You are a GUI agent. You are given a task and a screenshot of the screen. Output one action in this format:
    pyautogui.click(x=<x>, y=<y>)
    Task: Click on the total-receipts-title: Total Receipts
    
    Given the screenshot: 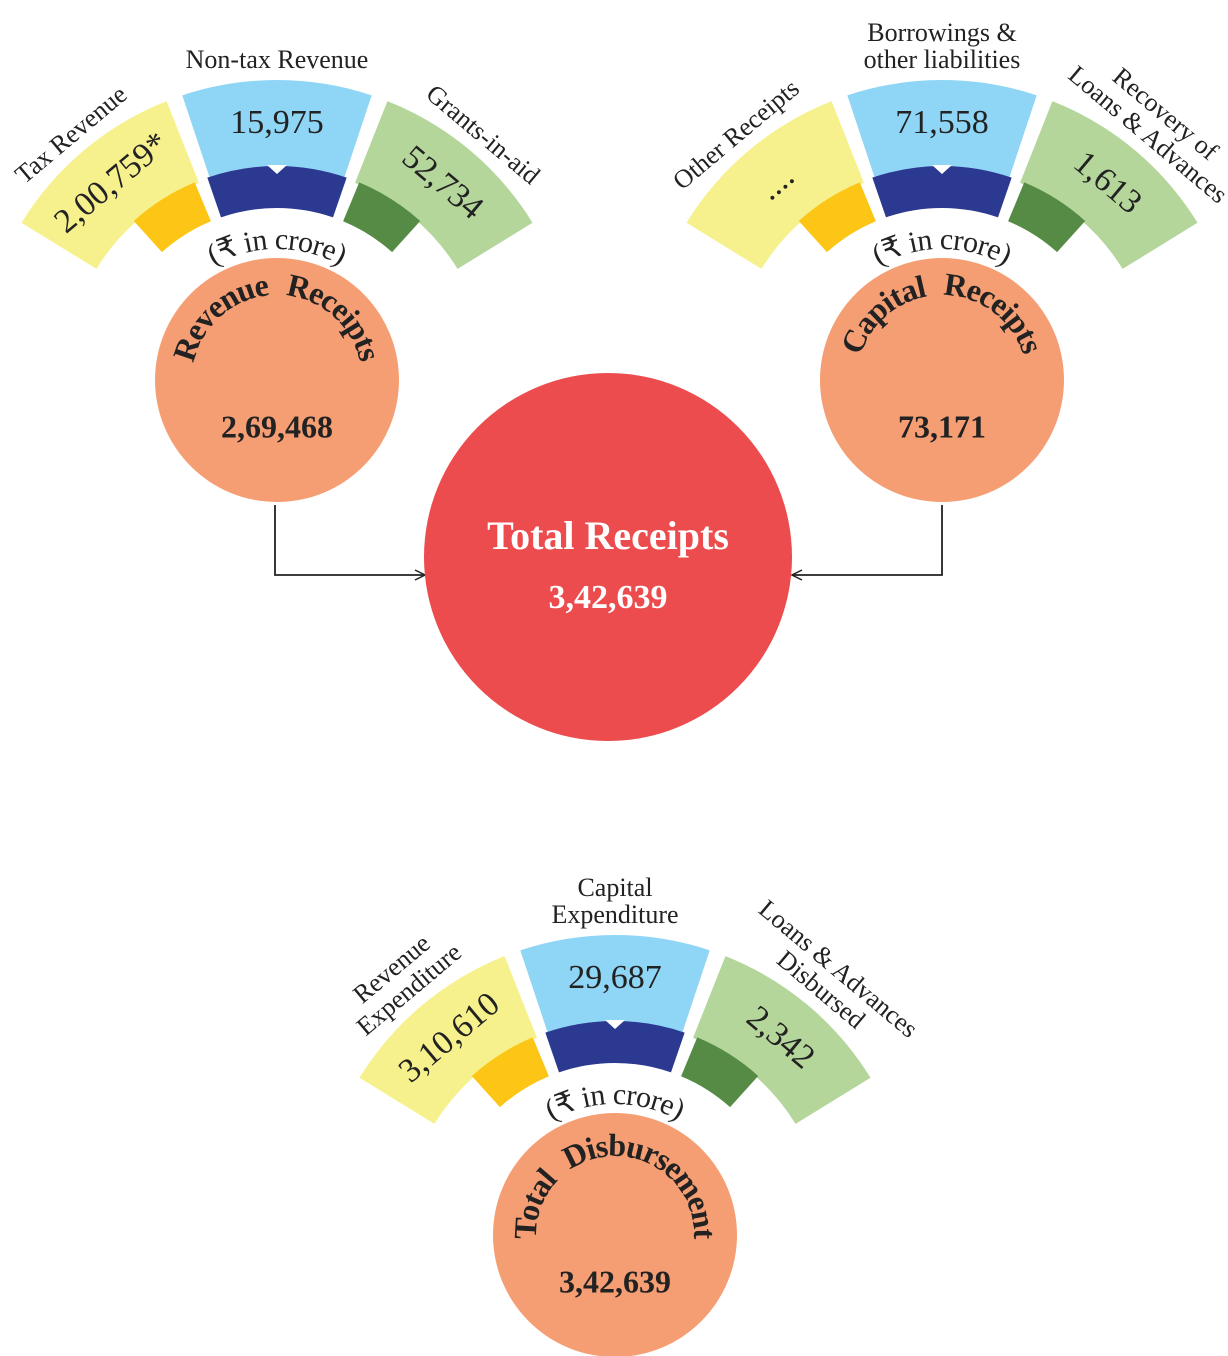 What is the action you would take?
    pyautogui.click(x=608, y=535)
    